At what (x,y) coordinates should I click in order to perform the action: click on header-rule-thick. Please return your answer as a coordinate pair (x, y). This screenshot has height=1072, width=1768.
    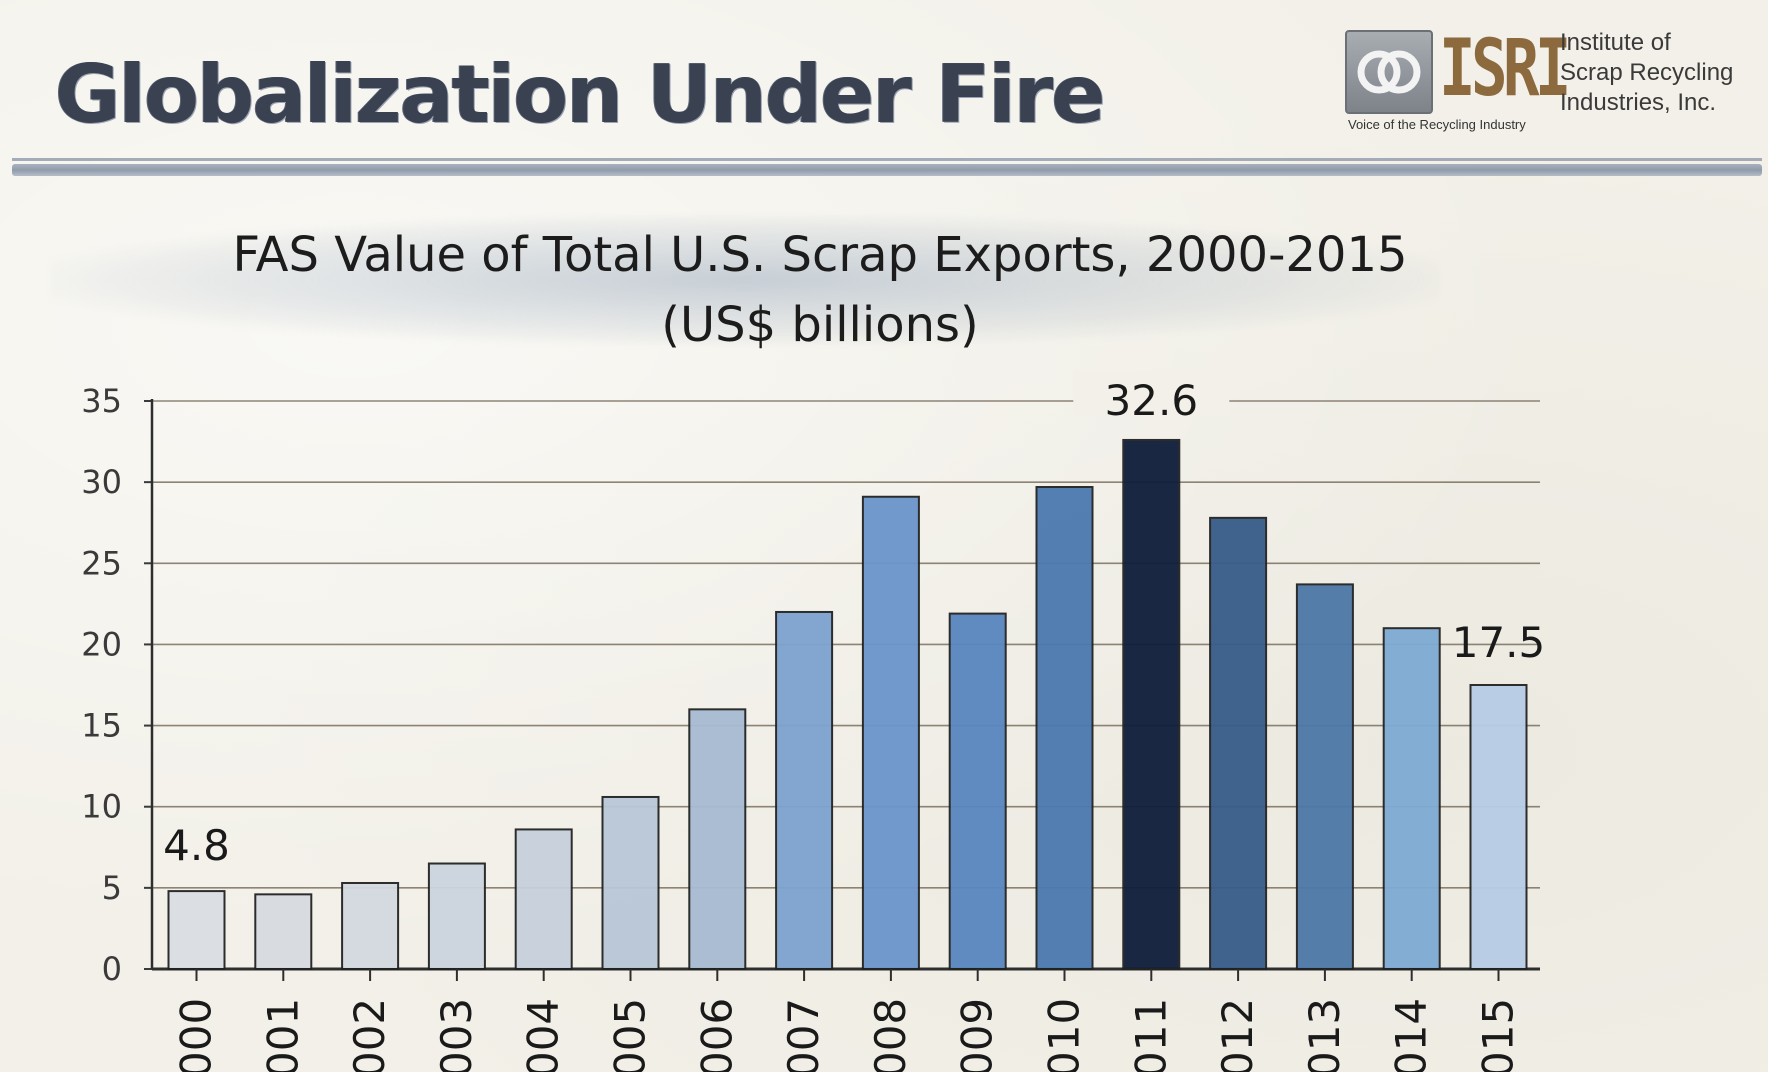
    Looking at the image, I should click on (887, 170).